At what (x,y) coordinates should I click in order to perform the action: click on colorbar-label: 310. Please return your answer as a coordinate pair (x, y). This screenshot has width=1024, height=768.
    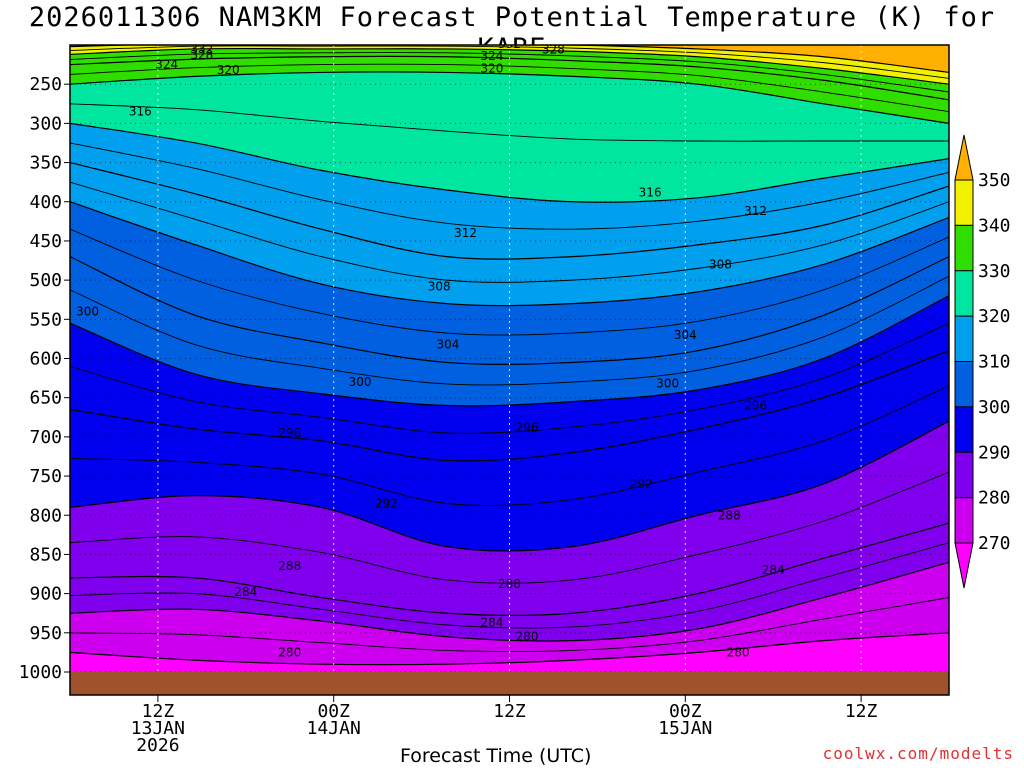
    Looking at the image, I should click on (994, 362).